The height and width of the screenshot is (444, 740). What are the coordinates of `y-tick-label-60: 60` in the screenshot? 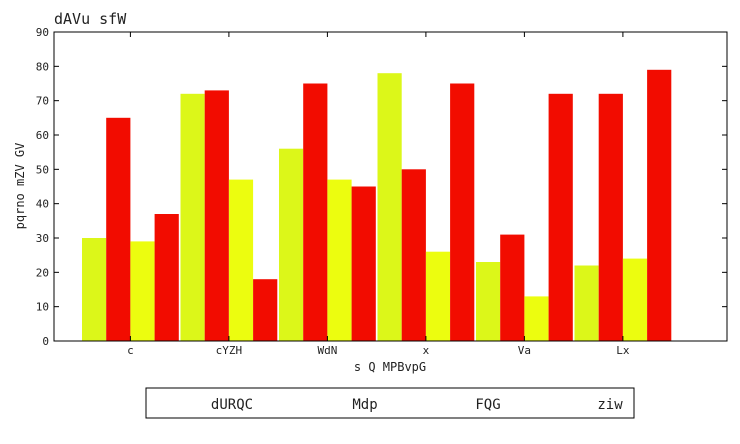 It's located at (42, 135).